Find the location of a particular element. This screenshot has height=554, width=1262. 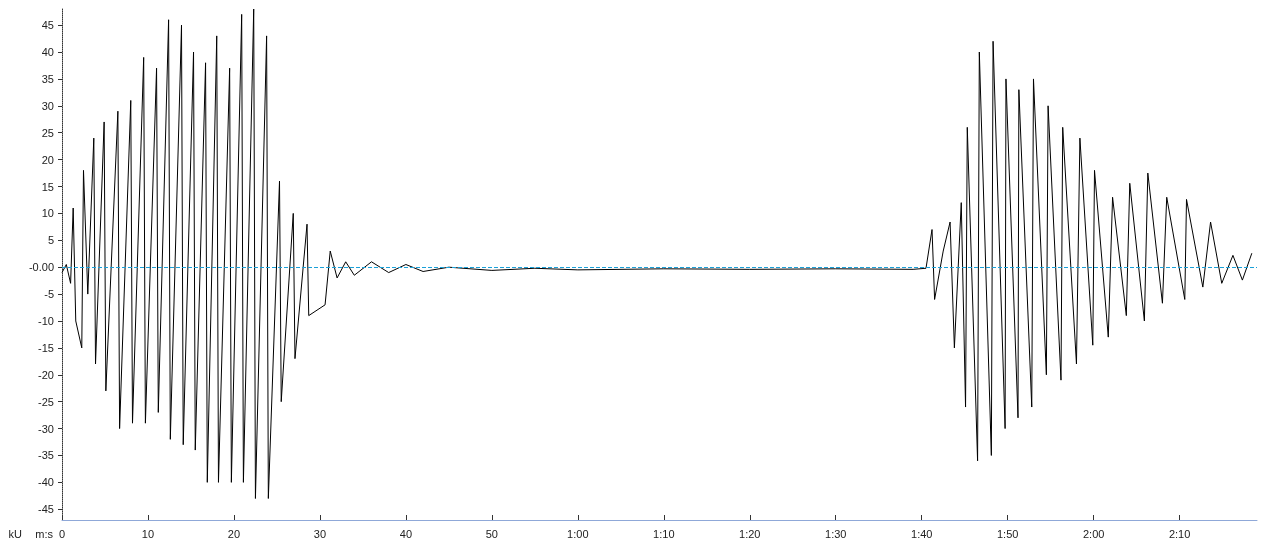

y-axis-title: kU is located at coordinates (15, 533).